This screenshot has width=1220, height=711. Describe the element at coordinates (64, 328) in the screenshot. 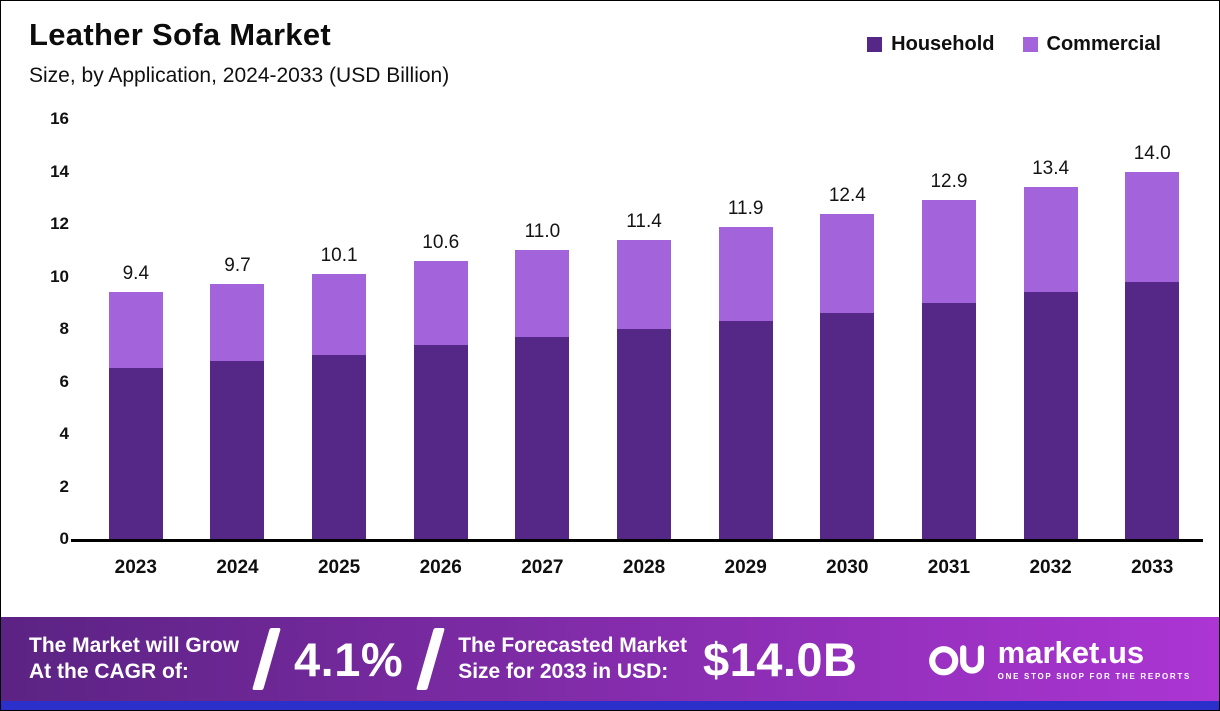

I see `y-tick-label: 8` at that location.